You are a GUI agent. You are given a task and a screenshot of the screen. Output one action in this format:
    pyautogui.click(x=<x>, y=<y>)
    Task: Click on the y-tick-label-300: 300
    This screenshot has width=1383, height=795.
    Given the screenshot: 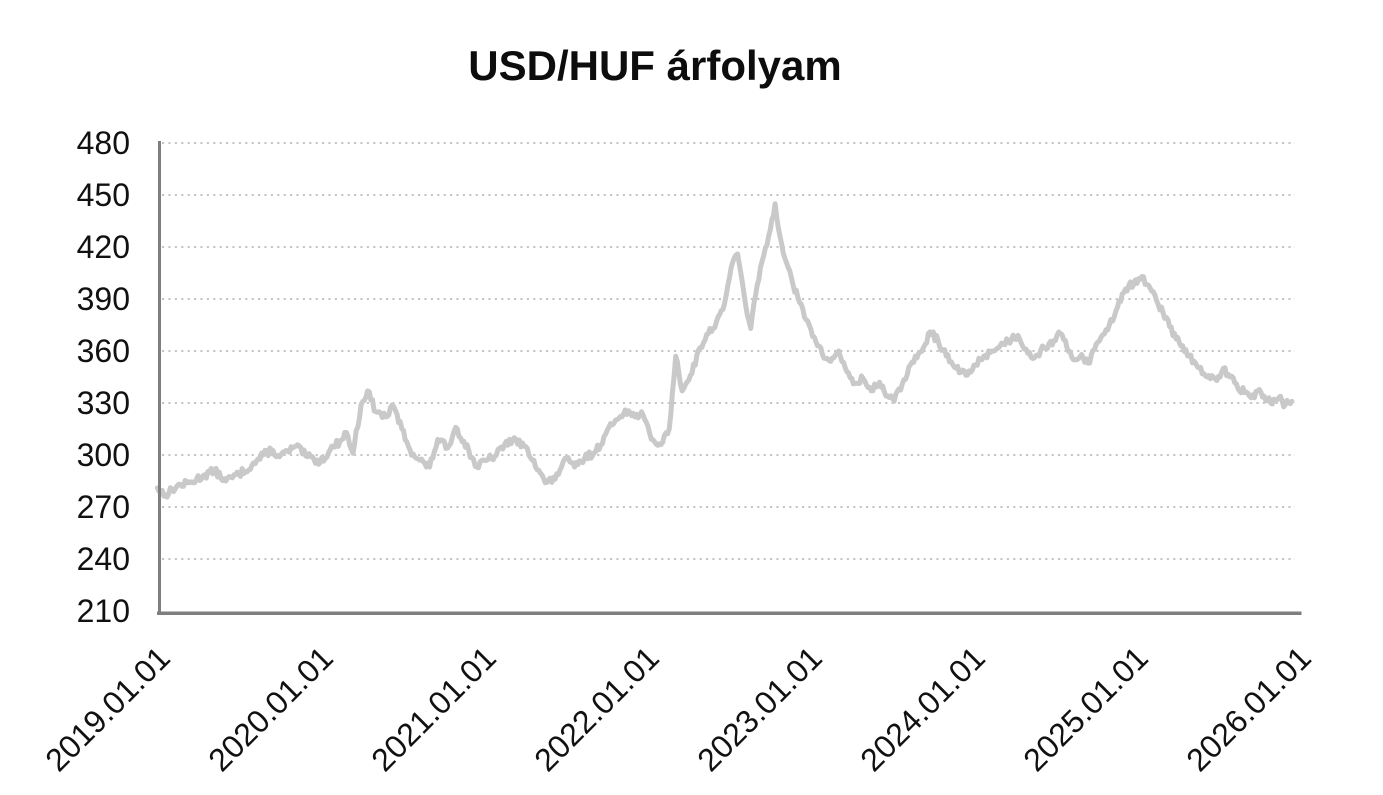 What is the action you would take?
    pyautogui.click(x=103, y=455)
    